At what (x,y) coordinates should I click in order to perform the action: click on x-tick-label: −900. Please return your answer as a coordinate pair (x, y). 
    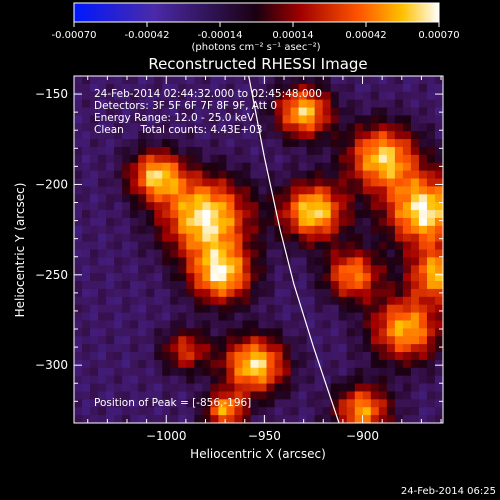
    Looking at the image, I should click on (362, 436).